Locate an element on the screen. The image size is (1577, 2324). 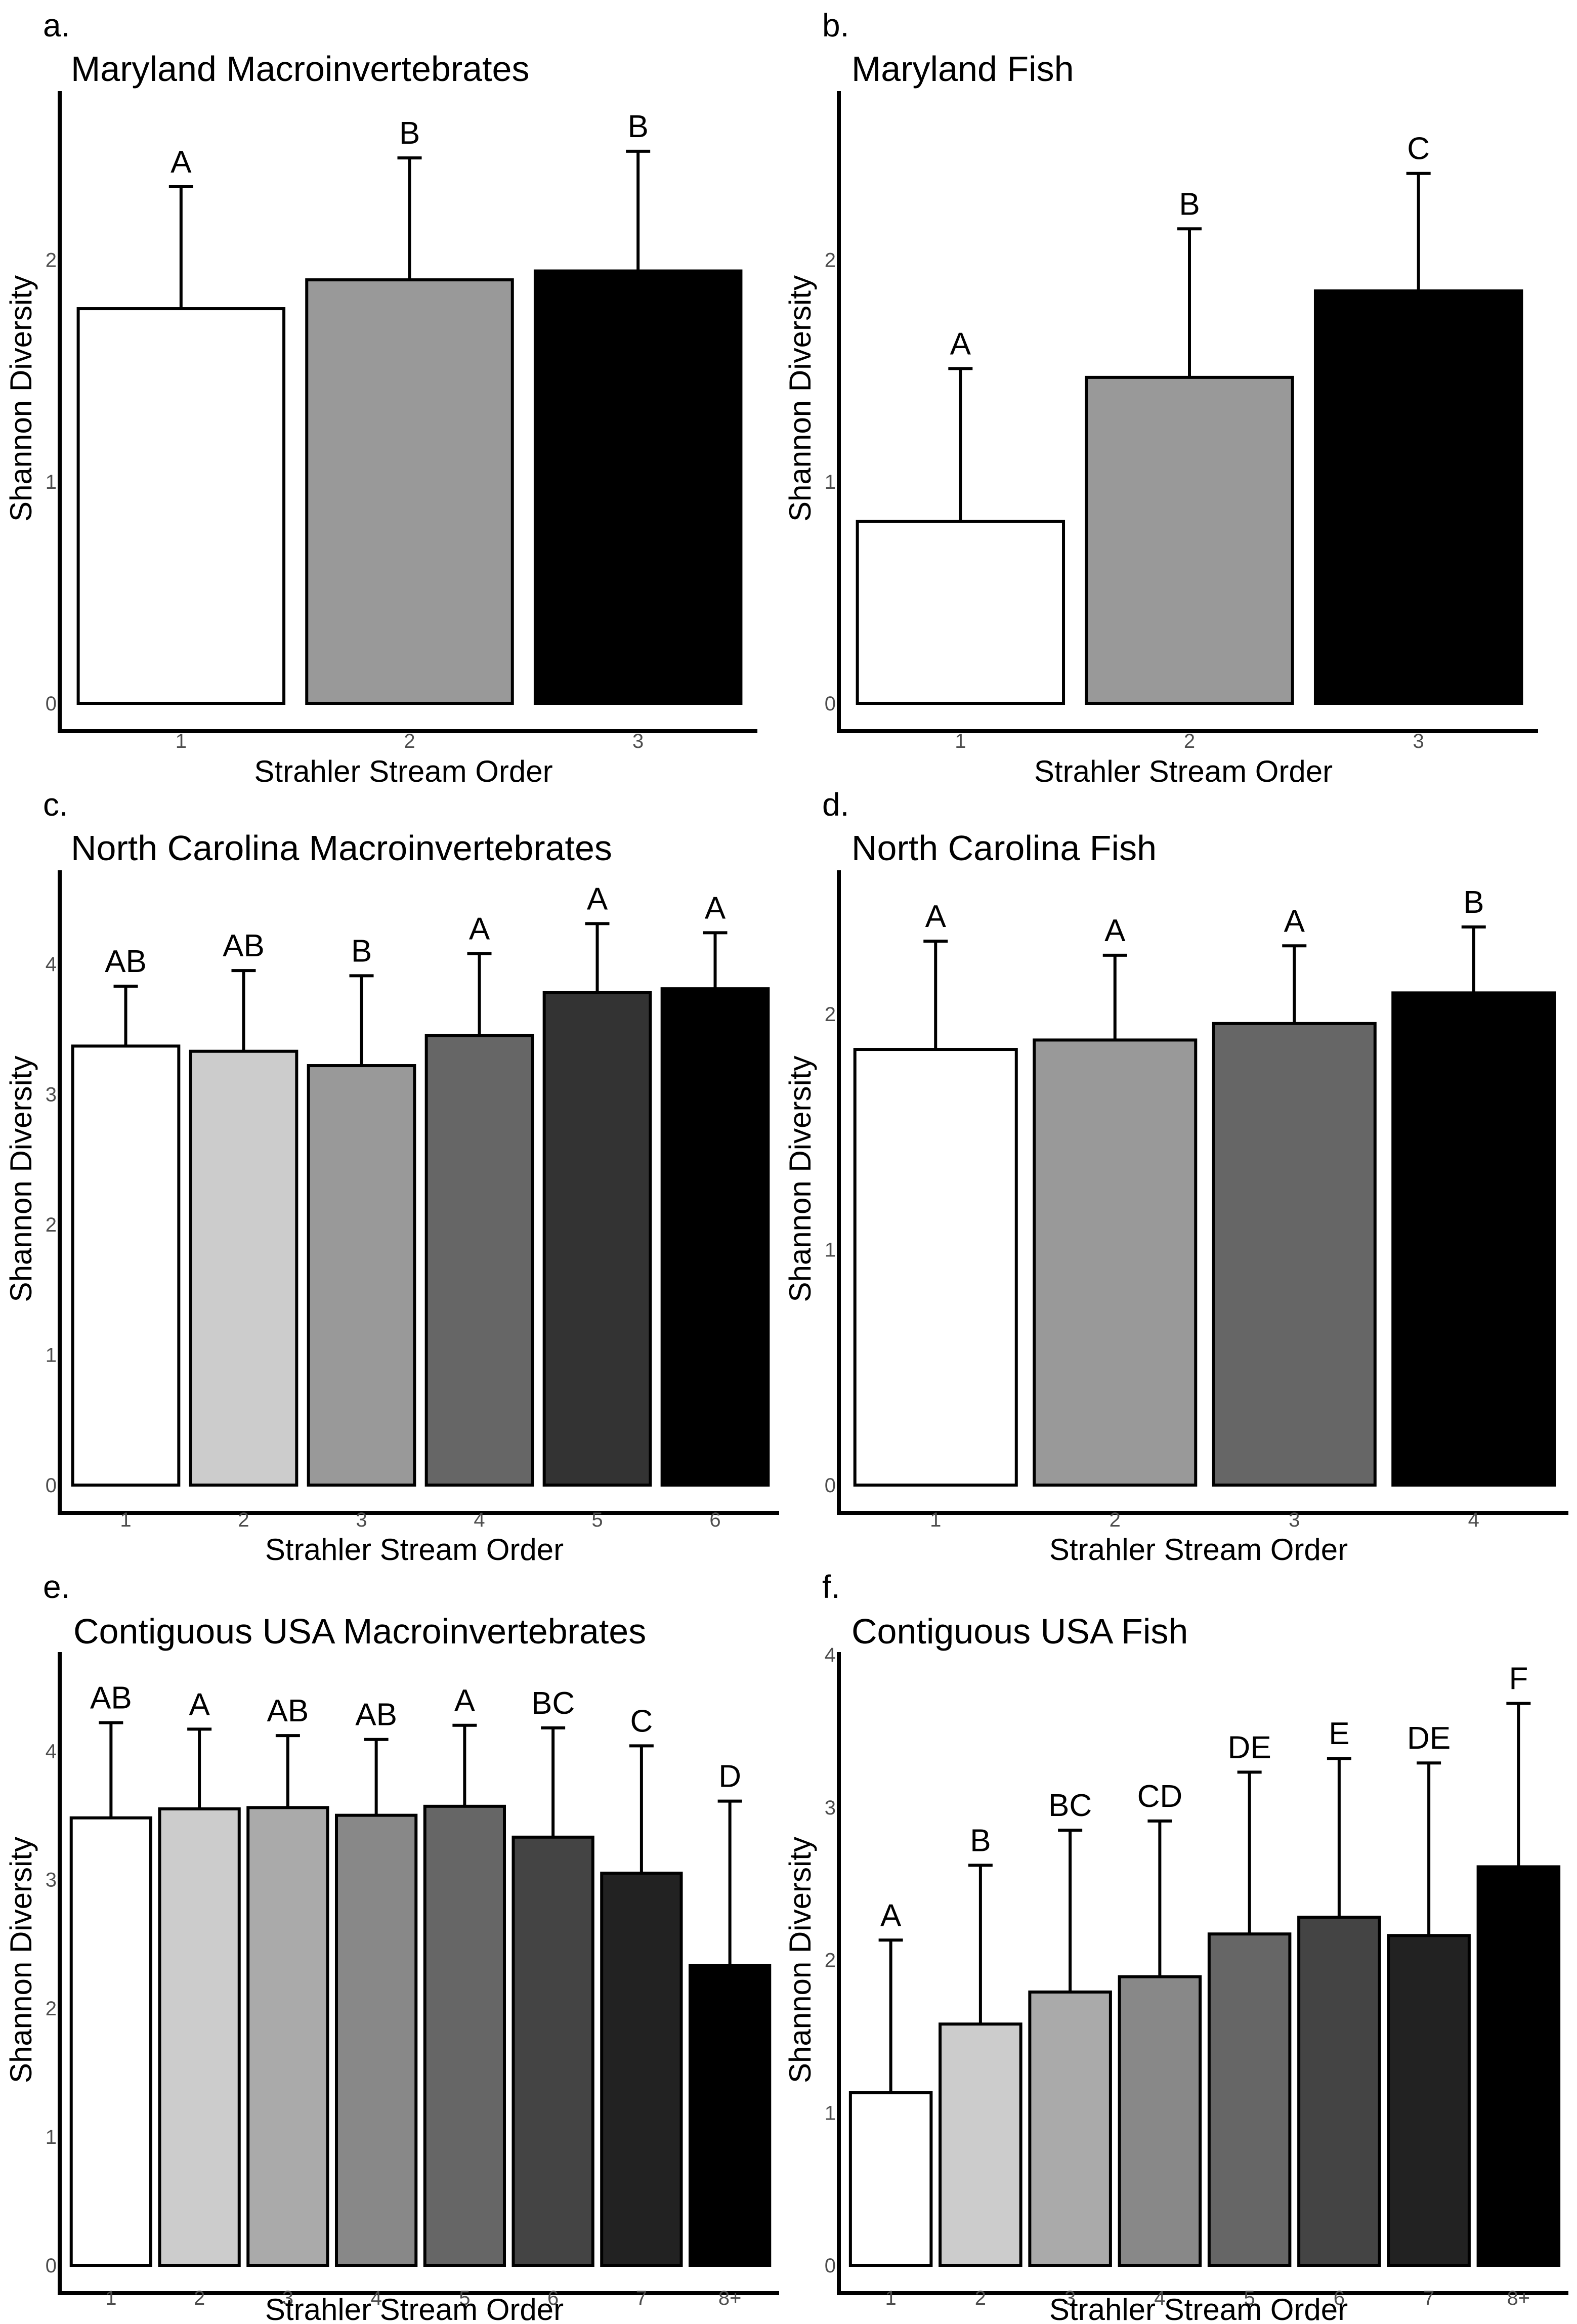
significance-label: D is located at coordinates (729, 1777).